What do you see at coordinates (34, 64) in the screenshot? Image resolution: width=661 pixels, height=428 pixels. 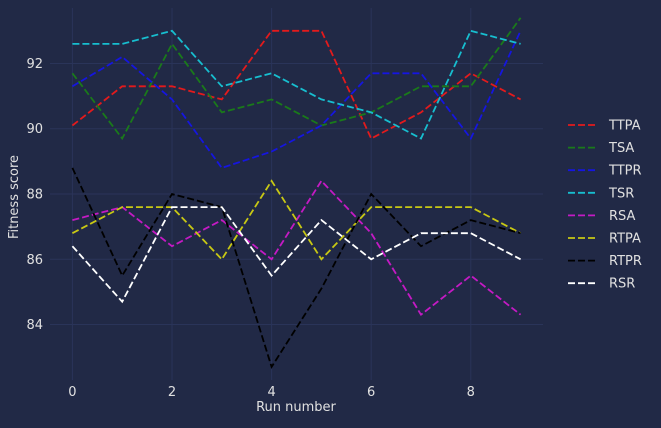 I see `y-tick-label: 92` at bounding box center [34, 64].